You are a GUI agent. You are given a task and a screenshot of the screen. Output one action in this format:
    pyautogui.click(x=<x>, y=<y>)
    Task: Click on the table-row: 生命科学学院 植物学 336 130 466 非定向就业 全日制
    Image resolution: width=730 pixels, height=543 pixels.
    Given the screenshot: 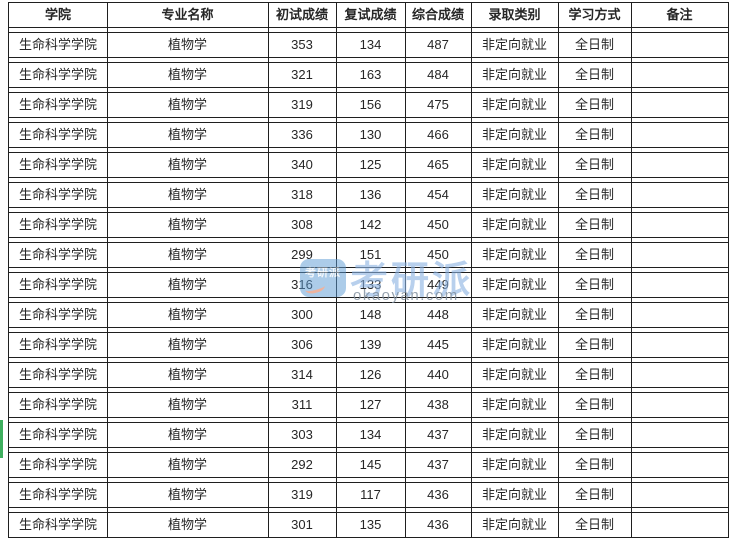 What is the action you would take?
    pyautogui.click(x=368, y=135)
    